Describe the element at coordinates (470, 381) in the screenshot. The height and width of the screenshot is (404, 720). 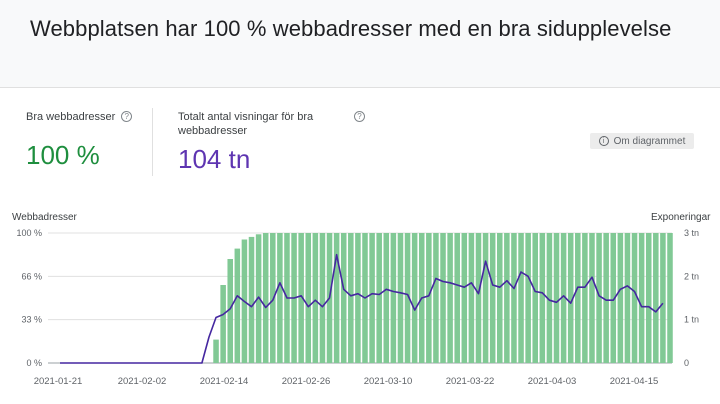
I see `x-tick-label: 2021-03-22` at that location.